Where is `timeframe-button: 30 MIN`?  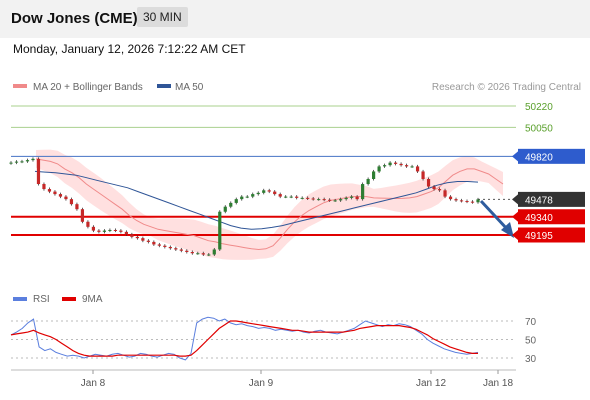
timeframe-button: 30 MIN is located at coordinates (162, 17).